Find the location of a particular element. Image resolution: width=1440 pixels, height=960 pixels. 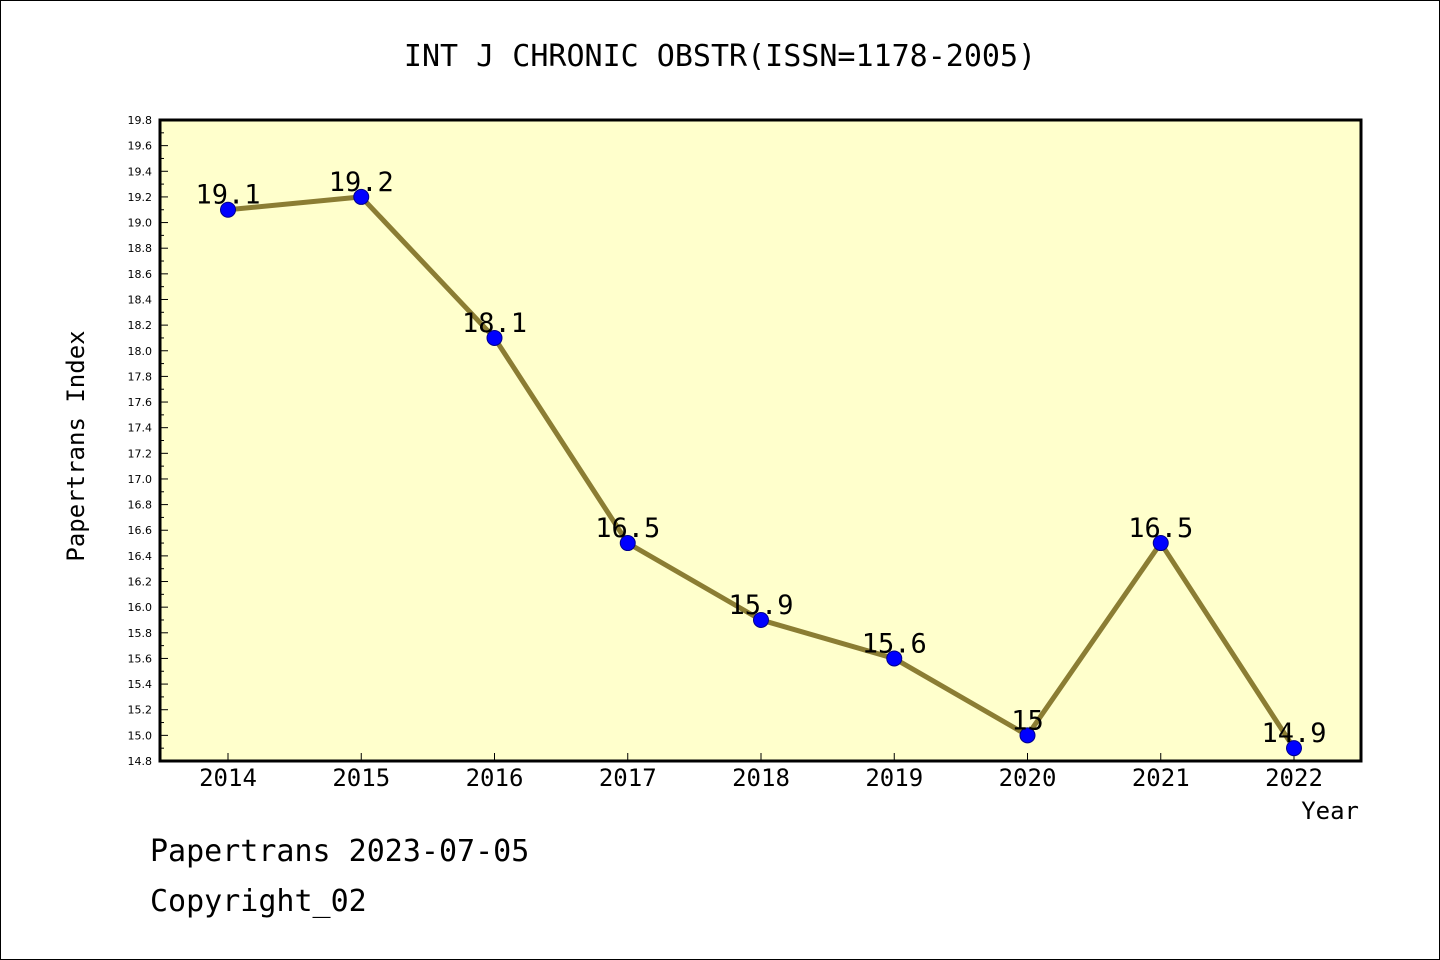

x-tick-label: 2018 is located at coordinates (761, 778).